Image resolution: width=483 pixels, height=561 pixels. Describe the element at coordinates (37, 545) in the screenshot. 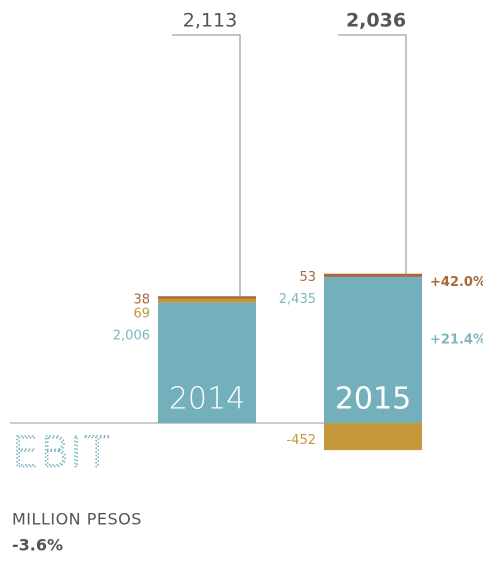

I see `annotation: -3.6%` at that location.